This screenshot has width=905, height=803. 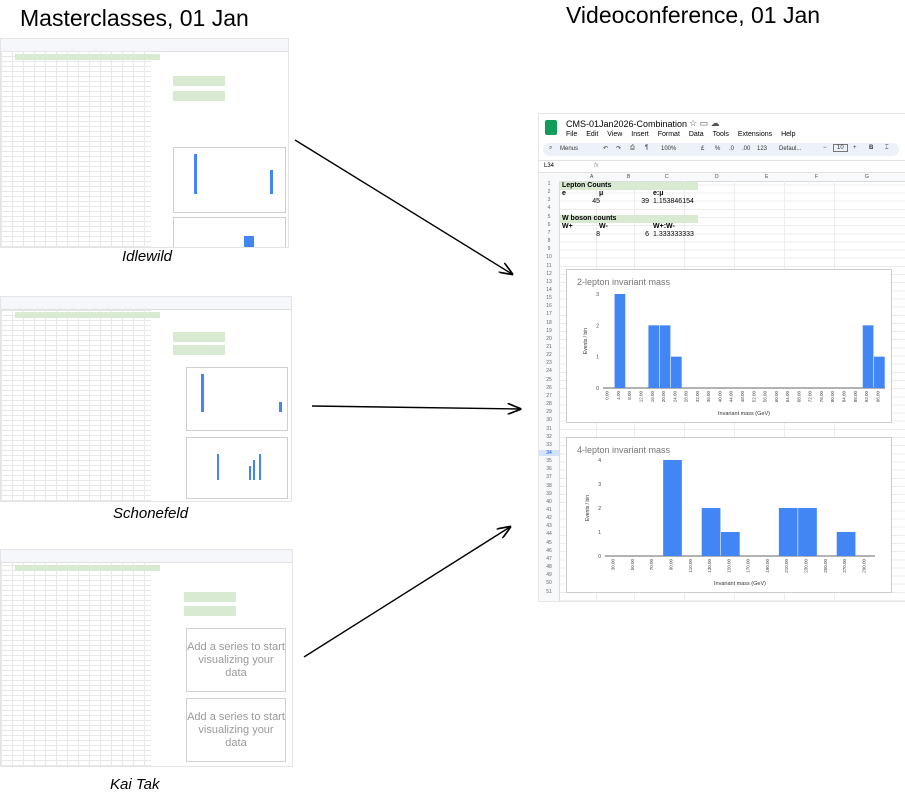 I want to click on fx-label: fx, so click(x=596, y=166).